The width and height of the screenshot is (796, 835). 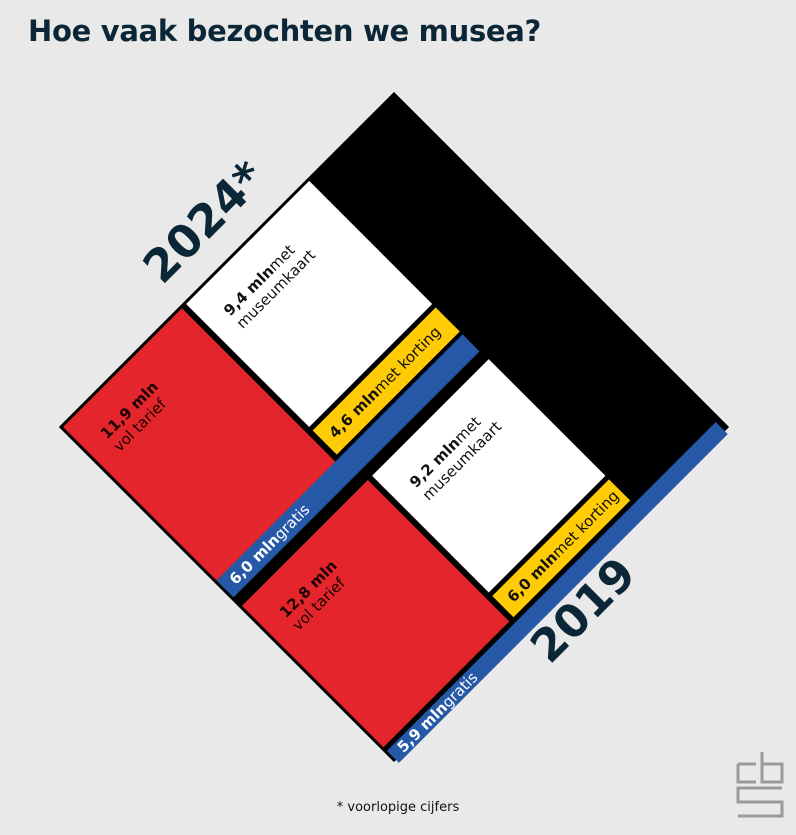 I want to click on segment-vol-2019, so click(x=375, y=614).